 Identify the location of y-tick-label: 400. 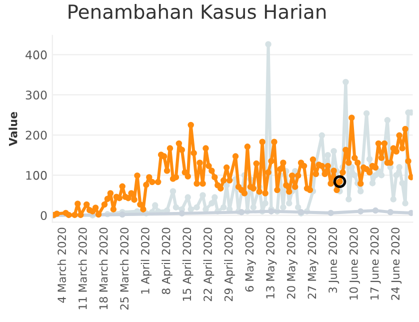
(36, 55).